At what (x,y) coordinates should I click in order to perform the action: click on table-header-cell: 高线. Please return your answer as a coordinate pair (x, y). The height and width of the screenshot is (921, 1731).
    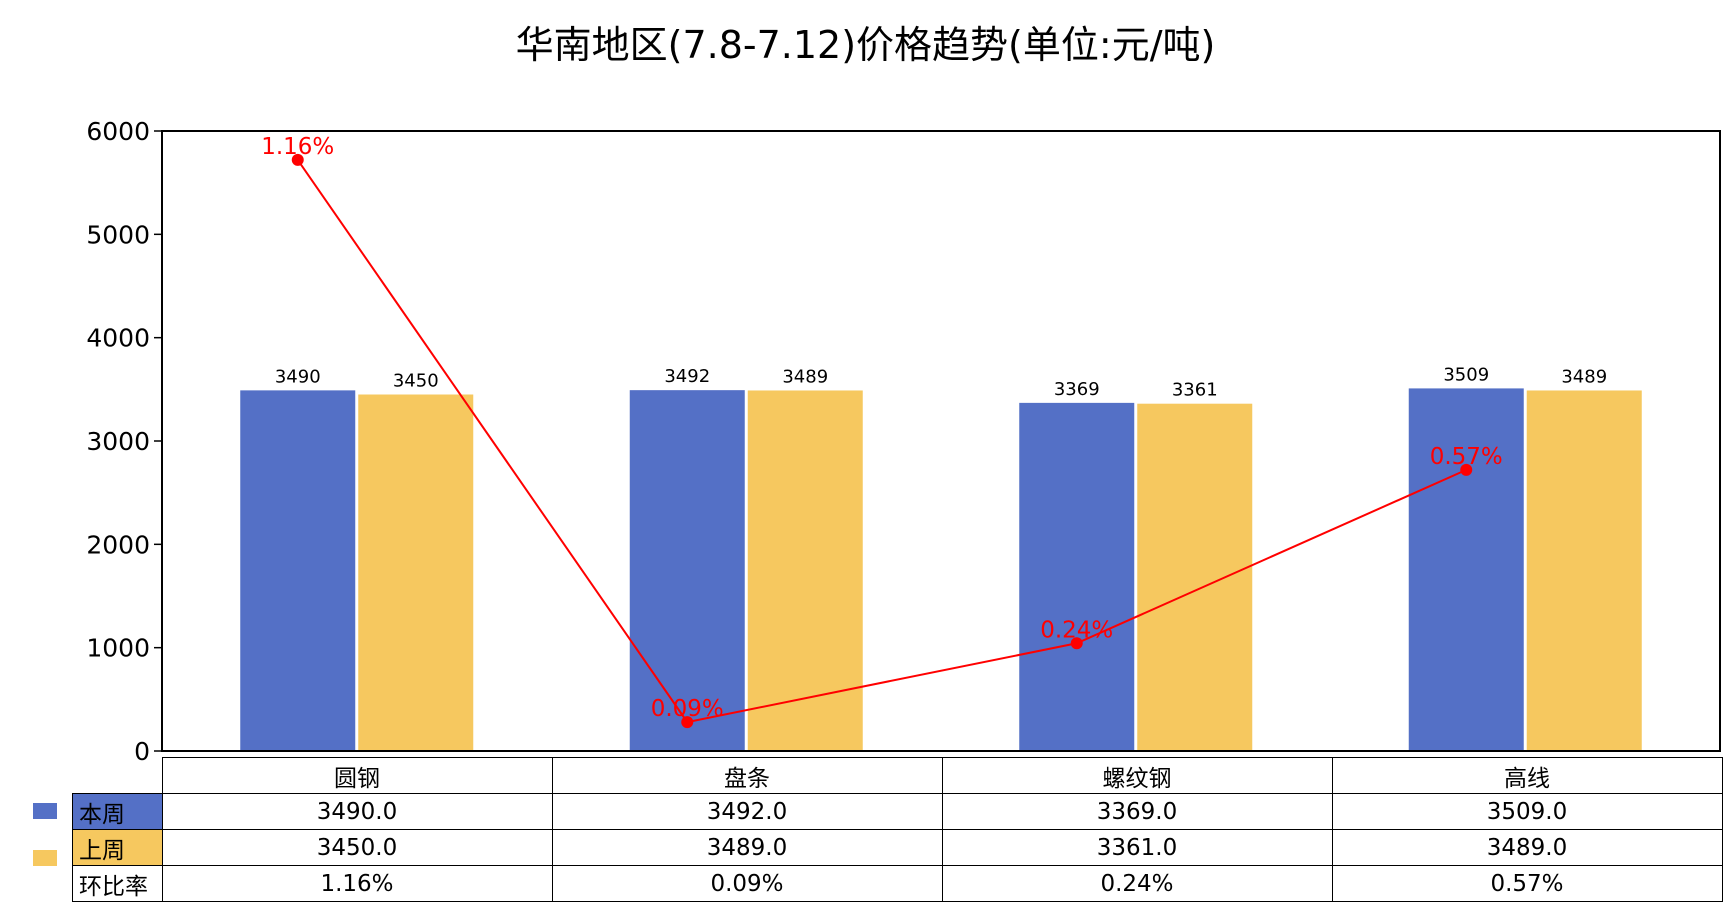
    Looking at the image, I should click on (1527, 775).